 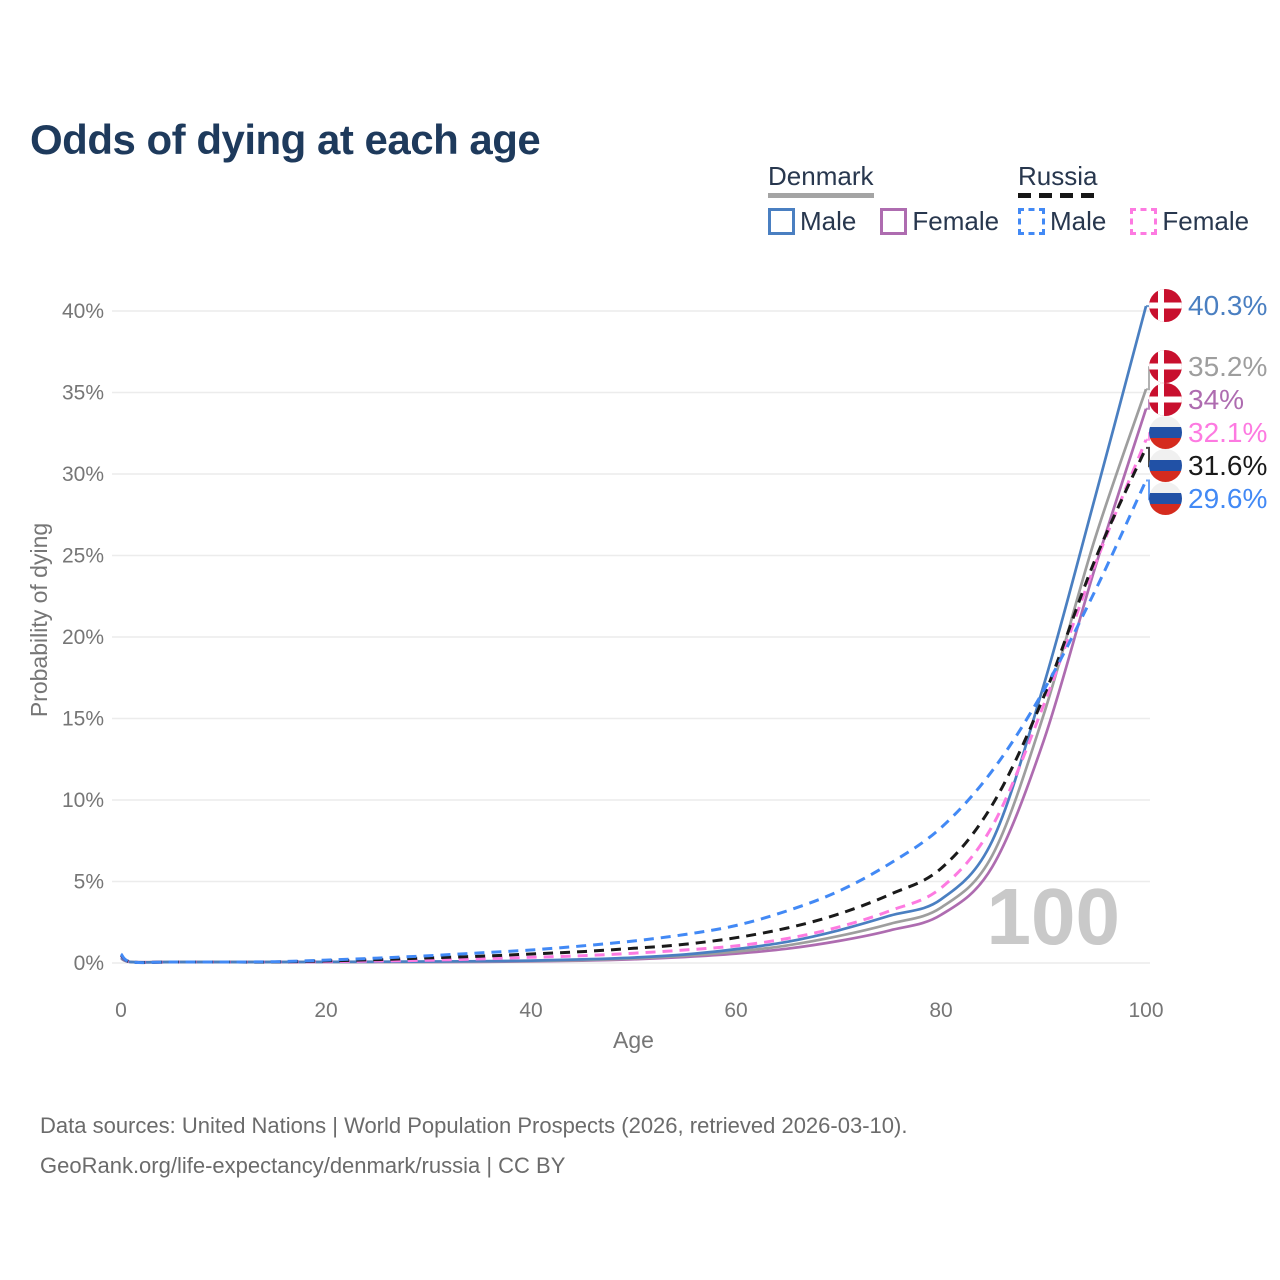 I want to click on legend-item-russia-male: Male, so click(x=1062, y=221).